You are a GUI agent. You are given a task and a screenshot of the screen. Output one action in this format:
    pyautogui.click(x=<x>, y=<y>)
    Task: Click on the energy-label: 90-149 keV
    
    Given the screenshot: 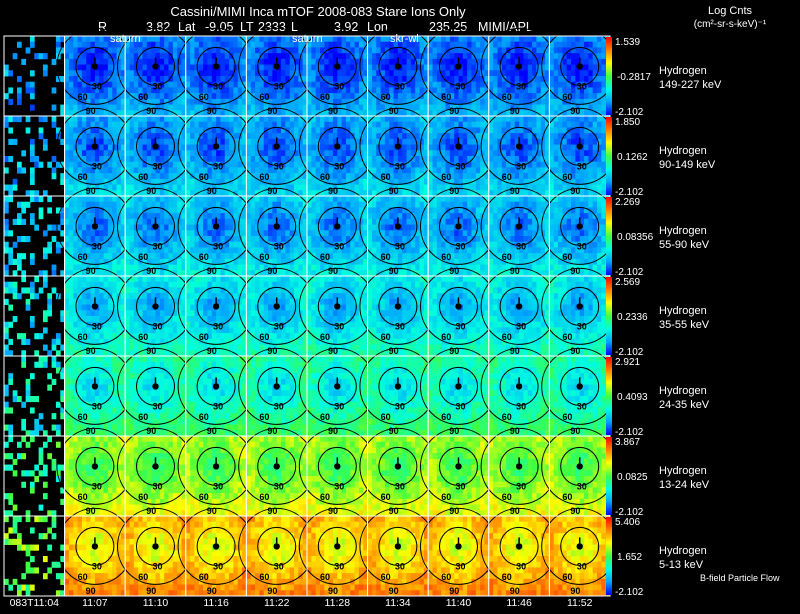 What is the action you would take?
    pyautogui.click(x=687, y=165)
    